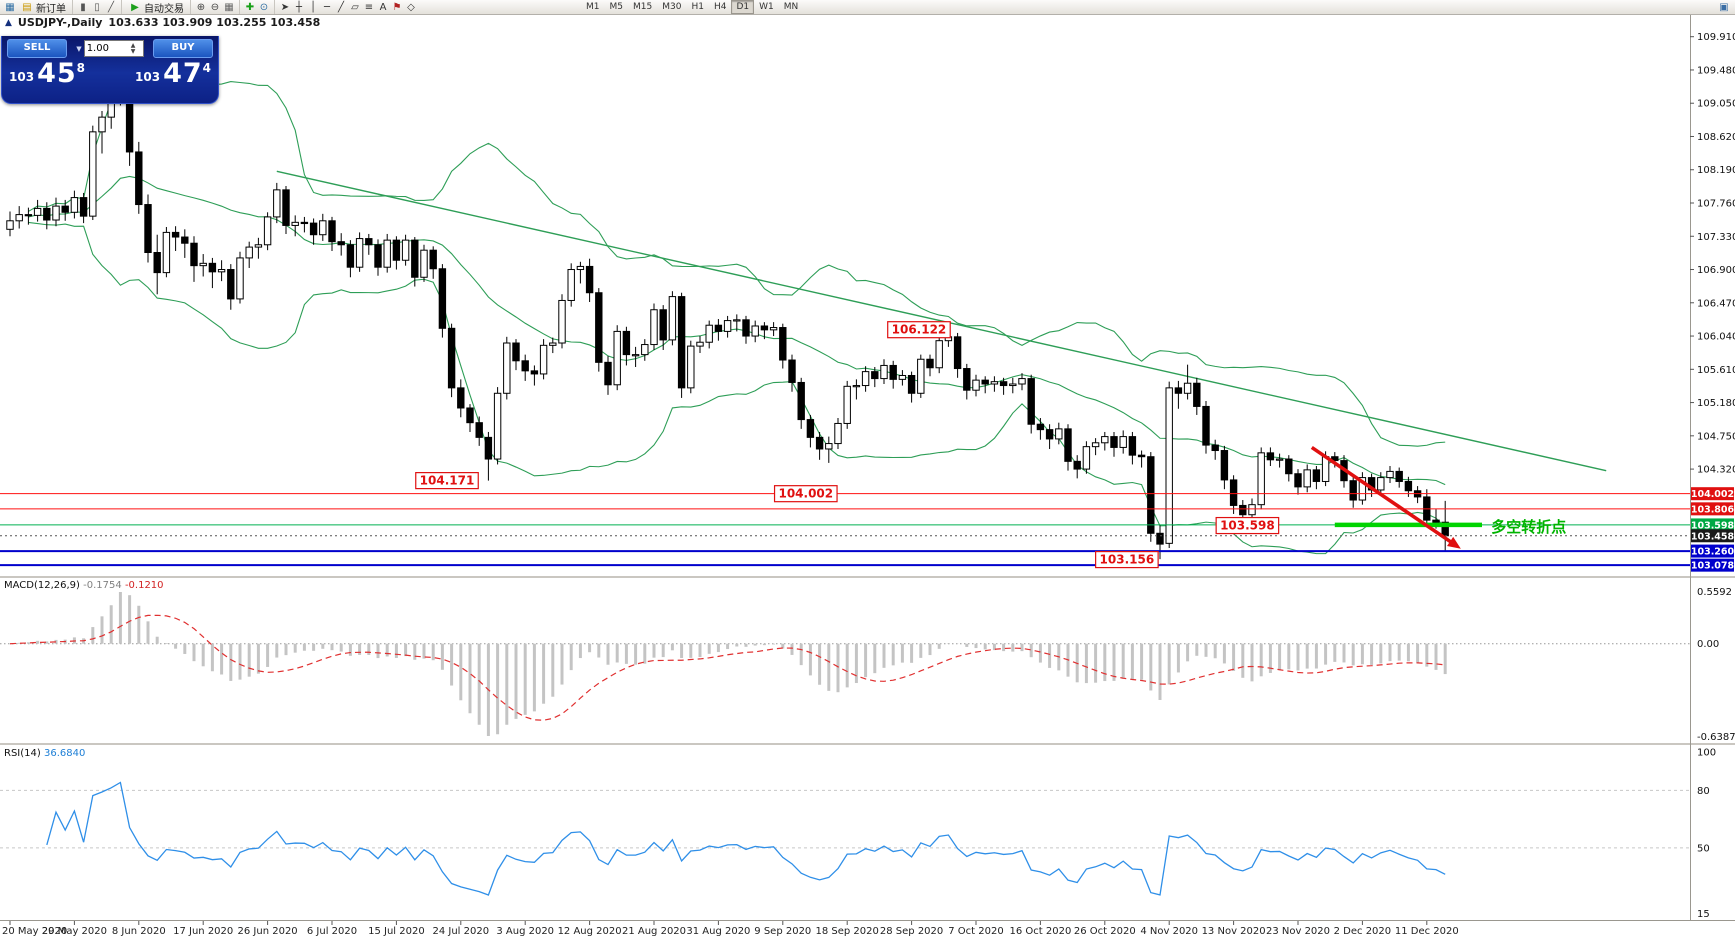  I want to click on sell-price-point: 8, so click(80, 68).